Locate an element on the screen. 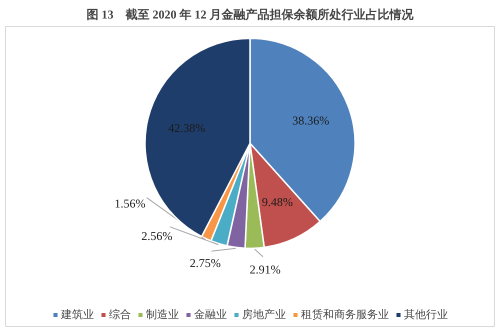 The width and height of the screenshot is (499, 331). legend-label: 金融业 is located at coordinates (210, 315).